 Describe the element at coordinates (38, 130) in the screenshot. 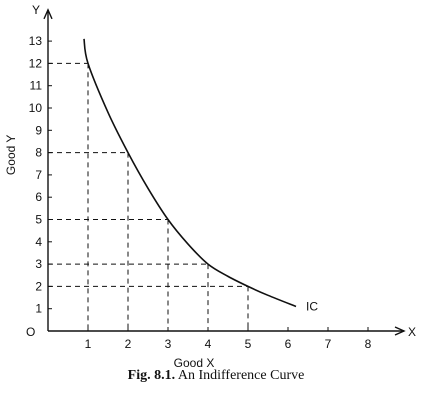

I see `y-tick-label: 9` at that location.